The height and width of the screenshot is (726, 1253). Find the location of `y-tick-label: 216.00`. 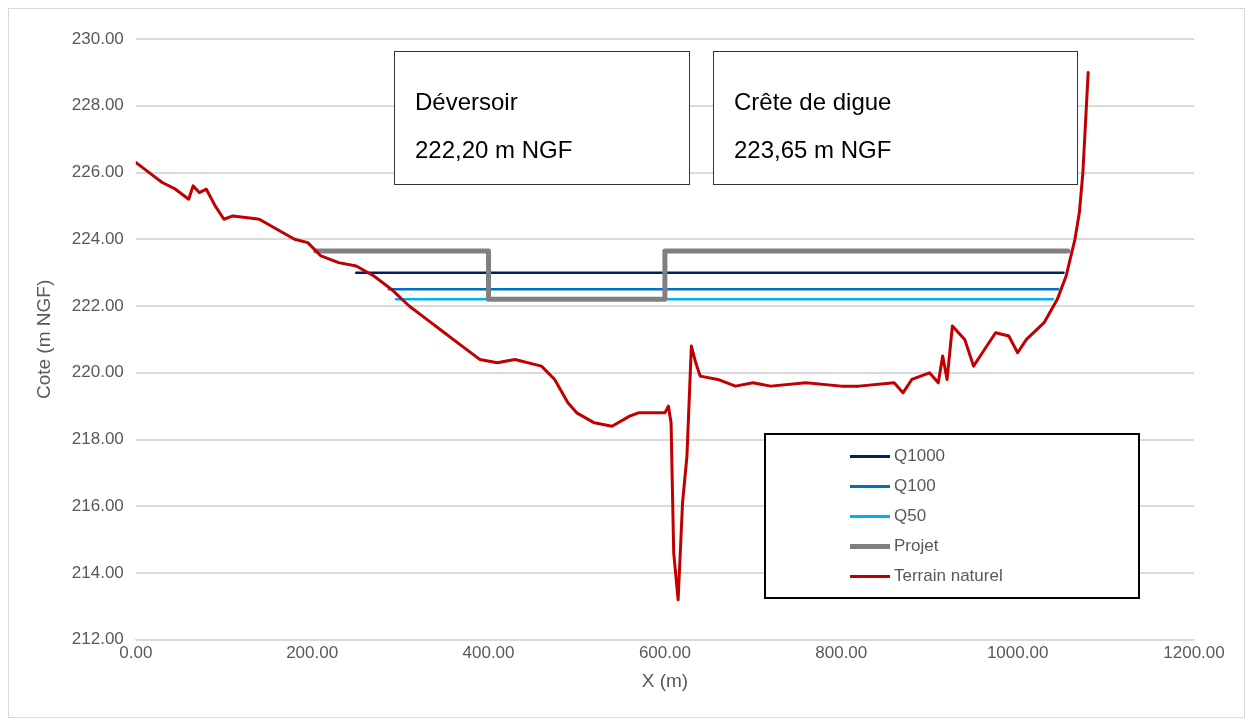

y-tick-label: 216.00 is located at coordinates (97, 505).